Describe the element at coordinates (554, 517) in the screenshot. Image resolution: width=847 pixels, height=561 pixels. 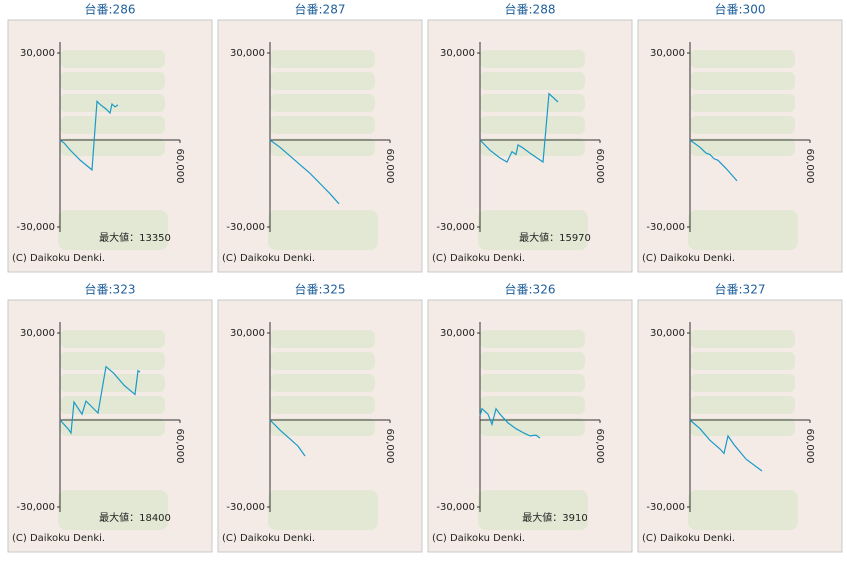
I see `max-annotation: 最大値：3910` at that location.